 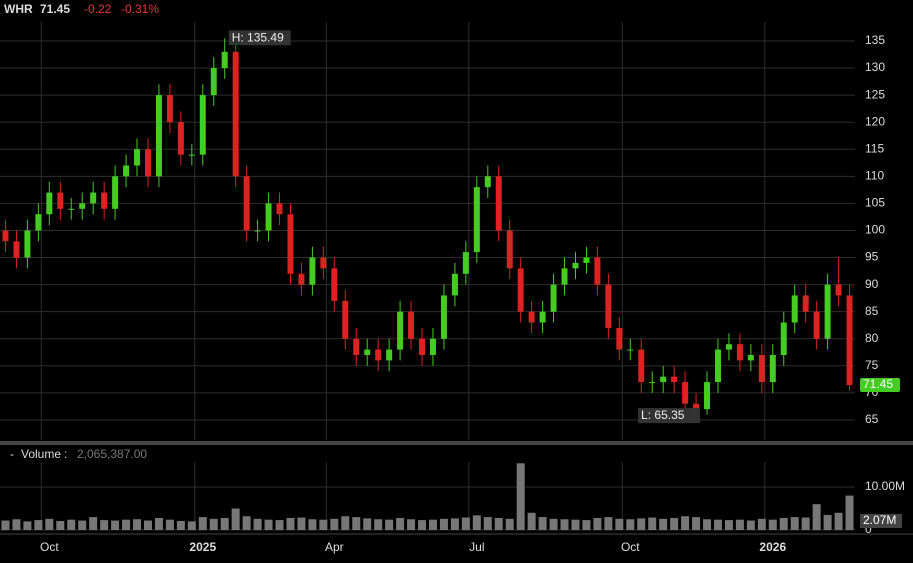 I want to click on volume-tag-bg, so click(x=881, y=521).